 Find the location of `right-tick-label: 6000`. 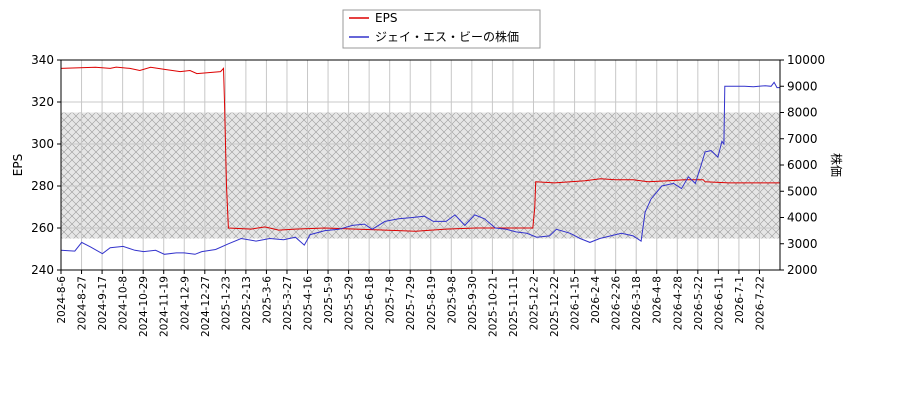

right-tick-label: 6000 is located at coordinates (802, 165).